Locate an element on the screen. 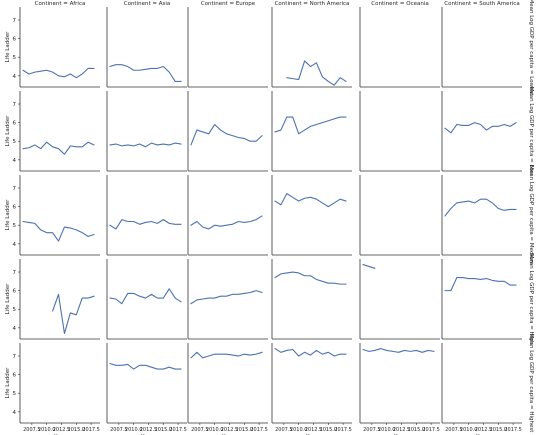 Image resolution: width=536 pixels, height=435 pixels. x-tick-label-r4-c1-0: 2007.5 is located at coordinates (119, 430).